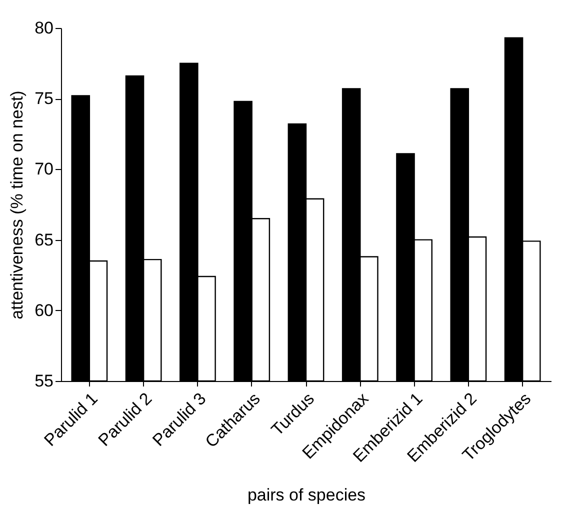 Image resolution: width=579 pixels, height=519 pixels. I want to click on y-tick-label: 70, so click(44, 169).